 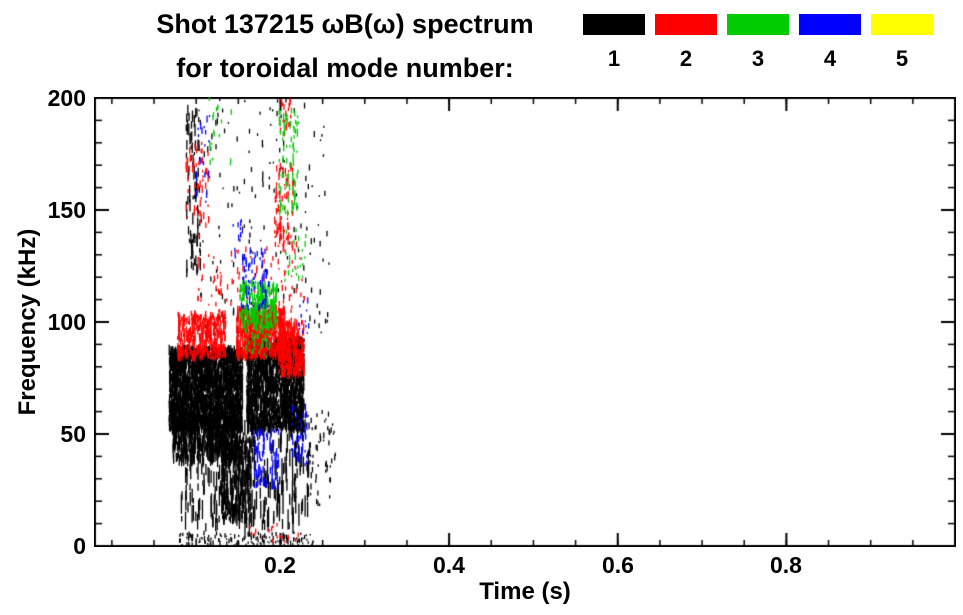 I want to click on legend-item-n1: 1, so click(x=614, y=42).